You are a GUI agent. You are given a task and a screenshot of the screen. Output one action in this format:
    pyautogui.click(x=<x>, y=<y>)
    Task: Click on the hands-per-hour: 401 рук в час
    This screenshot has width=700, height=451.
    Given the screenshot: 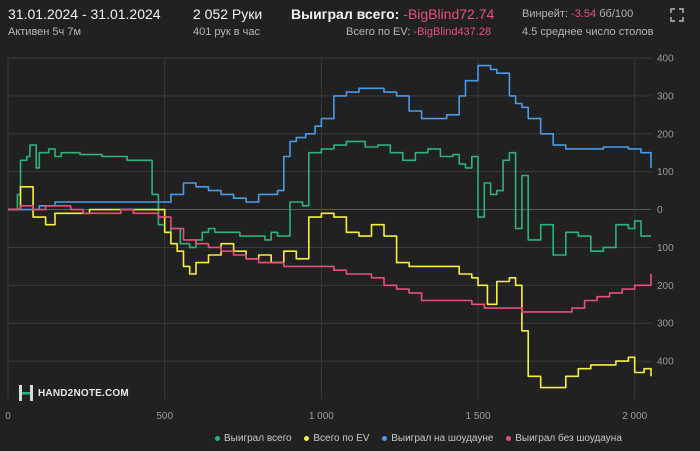 What is the action you would take?
    pyautogui.click(x=227, y=32)
    